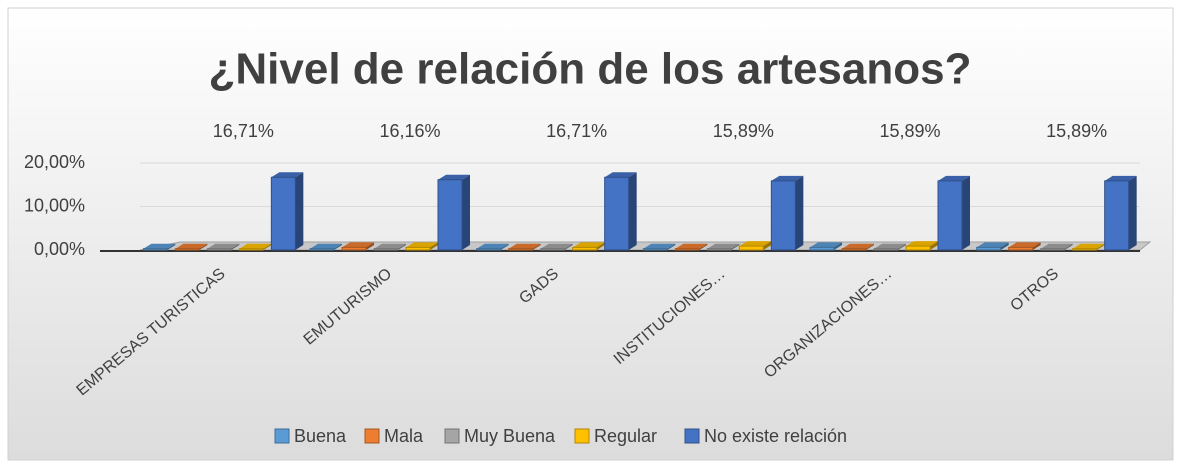  I want to click on y-tick-label: 20,00%, so click(54, 162).